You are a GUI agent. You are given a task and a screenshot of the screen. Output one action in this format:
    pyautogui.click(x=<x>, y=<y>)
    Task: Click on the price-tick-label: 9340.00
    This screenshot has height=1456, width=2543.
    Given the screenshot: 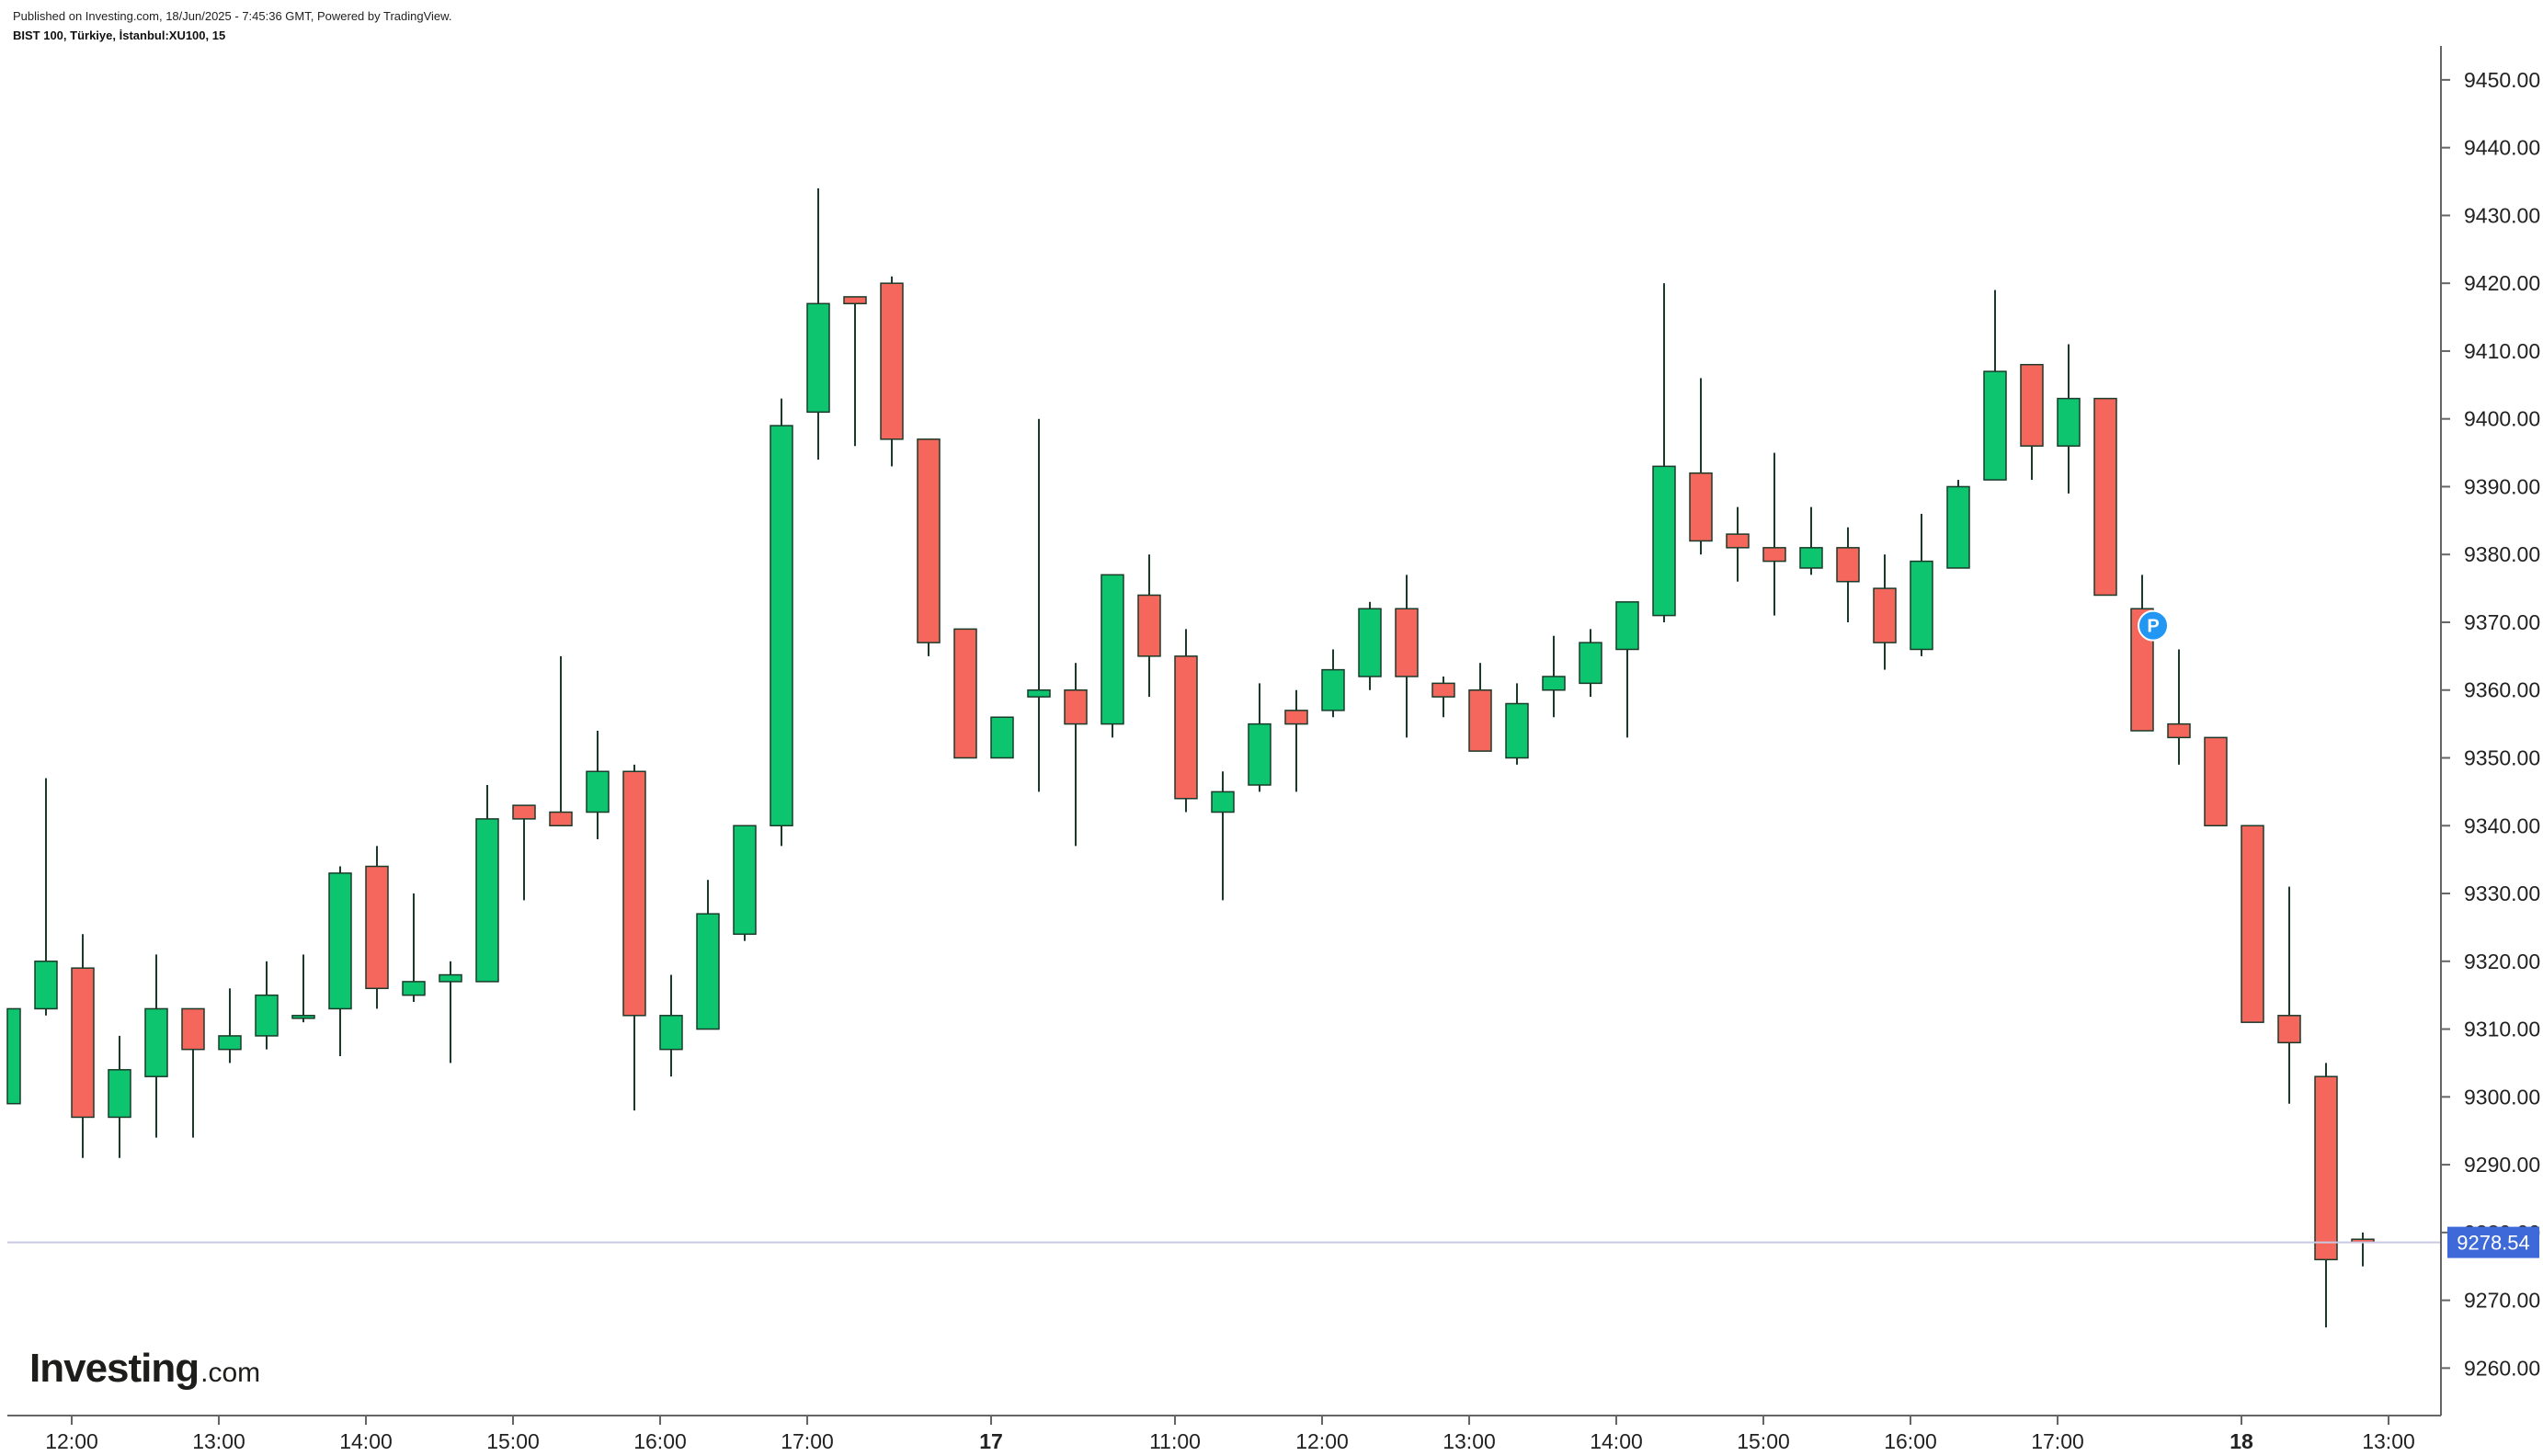 What is the action you would take?
    pyautogui.click(x=2502, y=825)
    